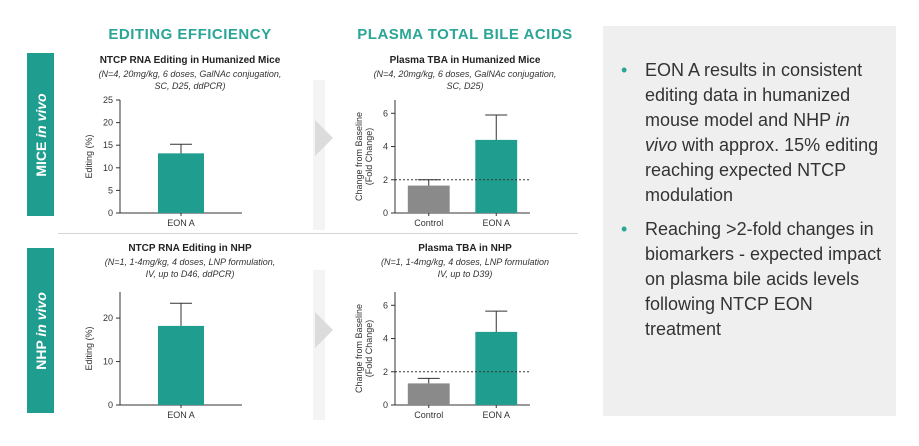 Image resolution: width=919 pixels, height=446 pixels. I want to click on nhp-editing-chart: 0 10 20 Editing (%) EON A, so click(163, 356).